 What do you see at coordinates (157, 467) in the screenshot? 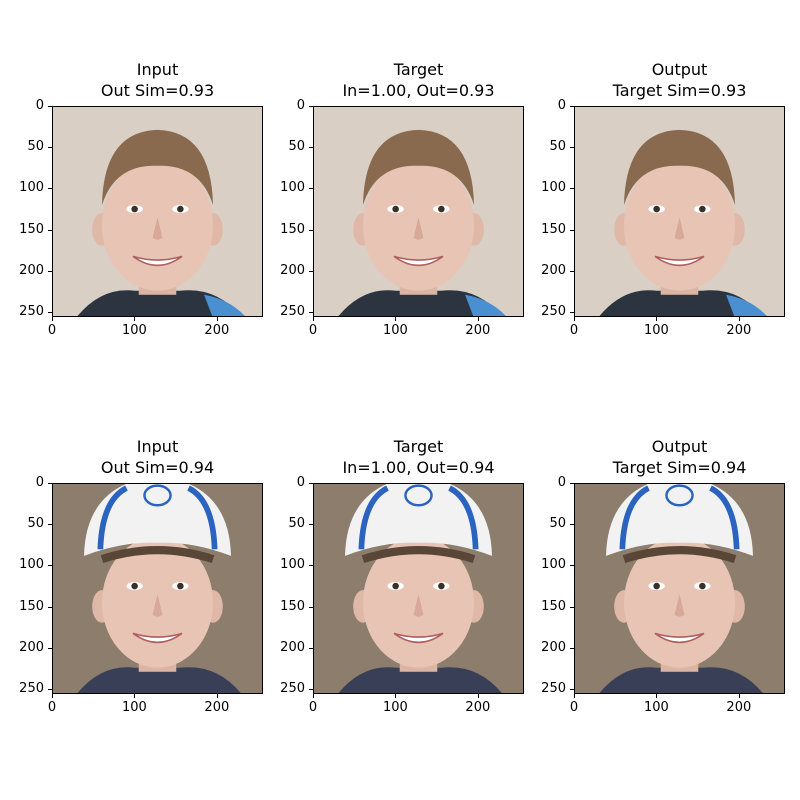
I see `panel-subtitle: Out Sim=0.94` at bounding box center [157, 467].